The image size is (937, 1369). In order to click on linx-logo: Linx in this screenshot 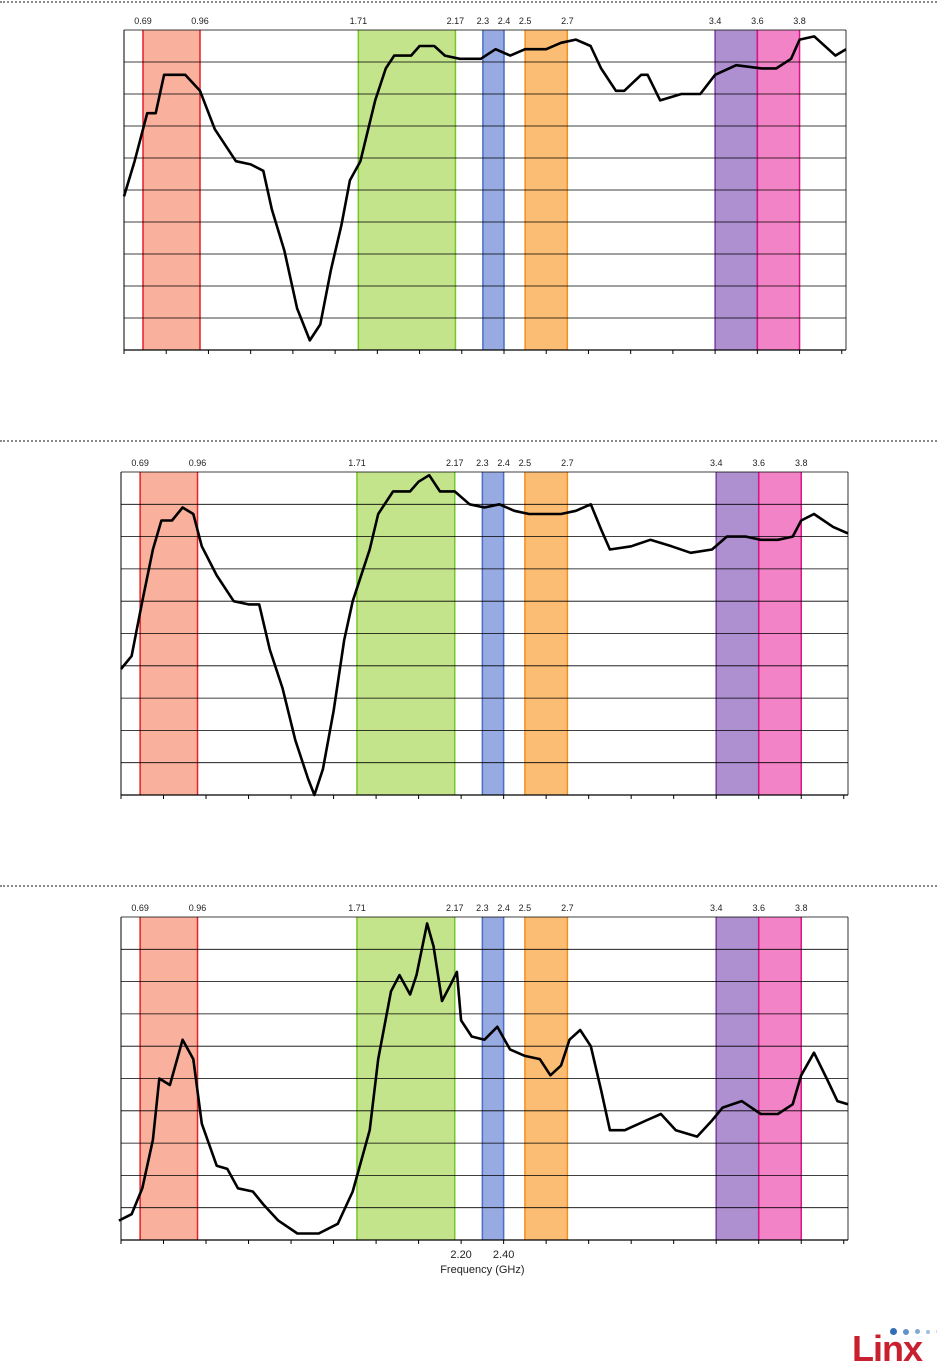, I will do `click(894, 1348)`.